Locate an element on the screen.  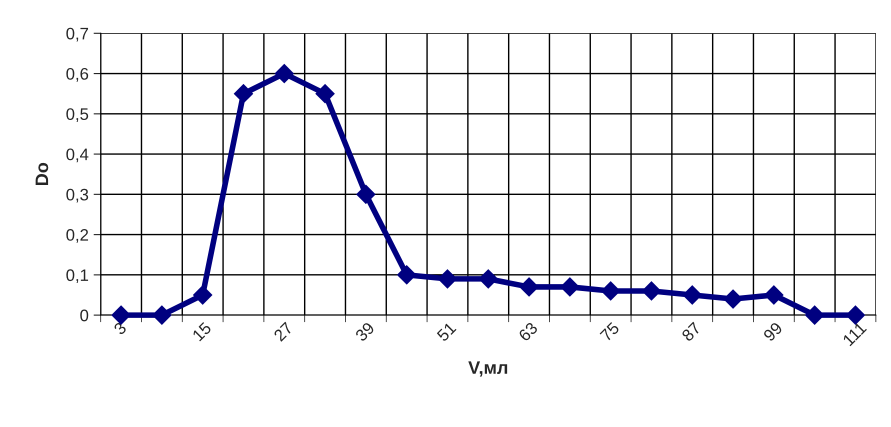
y-tick-label: 0,4 is located at coordinates (77, 155).